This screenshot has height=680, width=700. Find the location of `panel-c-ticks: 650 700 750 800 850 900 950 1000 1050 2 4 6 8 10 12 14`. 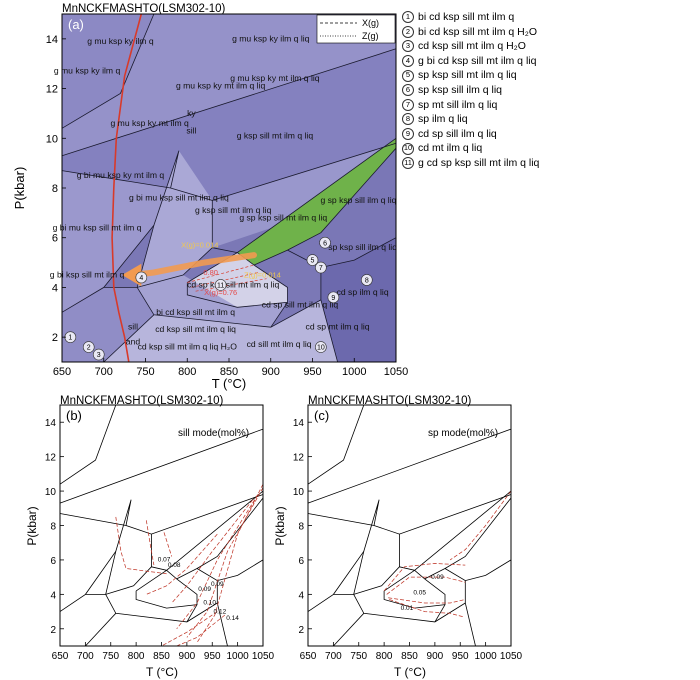

panel-c-ticks: 650 700 750 800 850 900 950 1000 1050 2 4 6 8 10 12 14 is located at coordinates (408, 540).